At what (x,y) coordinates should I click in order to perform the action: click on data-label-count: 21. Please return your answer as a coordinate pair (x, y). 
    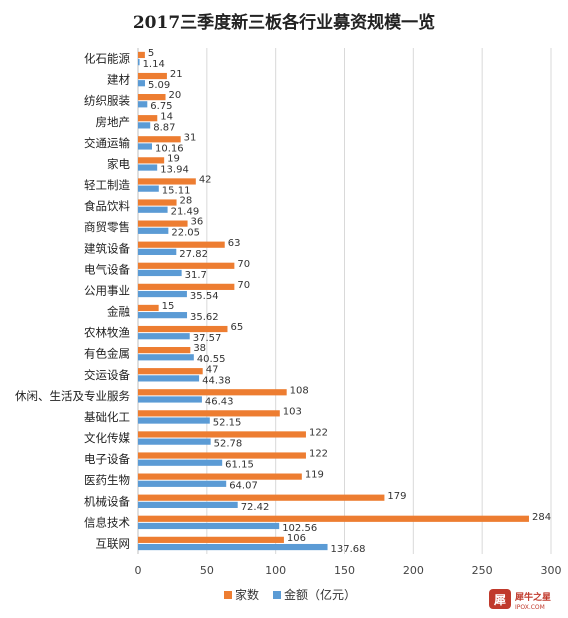
    Looking at the image, I should click on (176, 74).